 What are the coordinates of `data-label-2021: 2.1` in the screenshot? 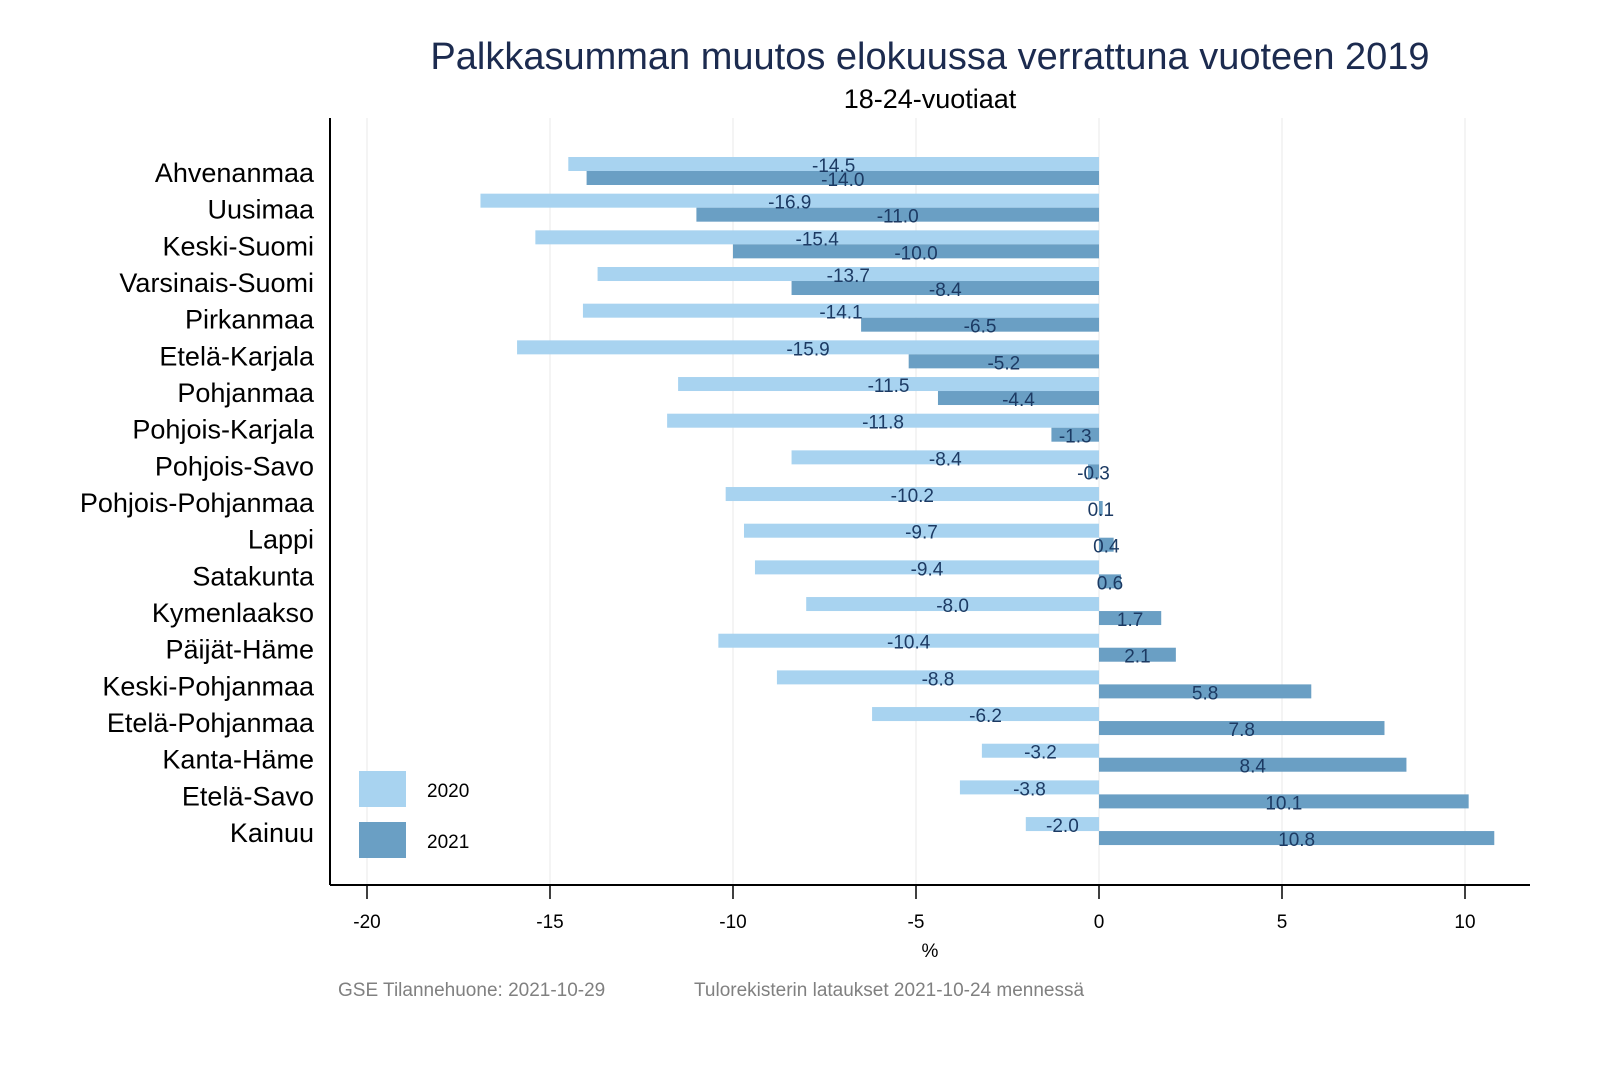 It's located at (1137, 657).